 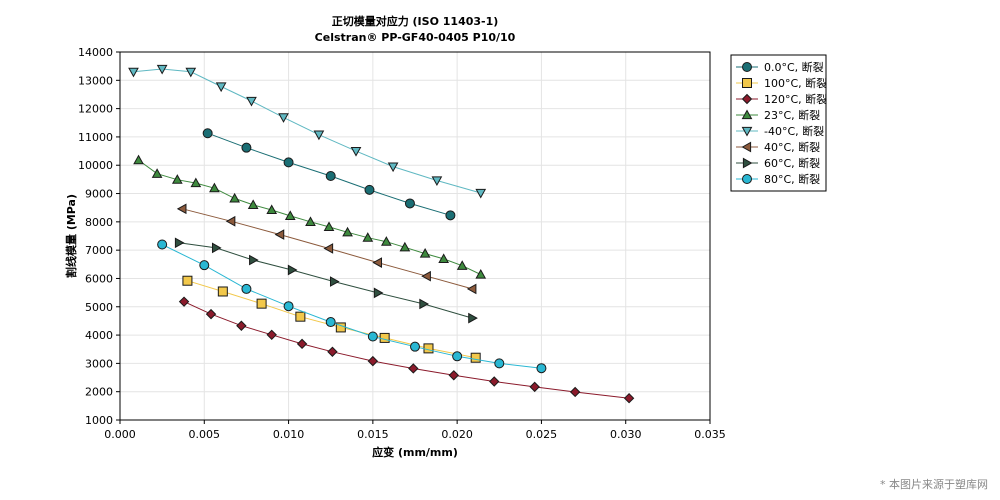 What do you see at coordinates (95, 137) in the screenshot?
I see `y-tick-label: 11000` at bounding box center [95, 137].